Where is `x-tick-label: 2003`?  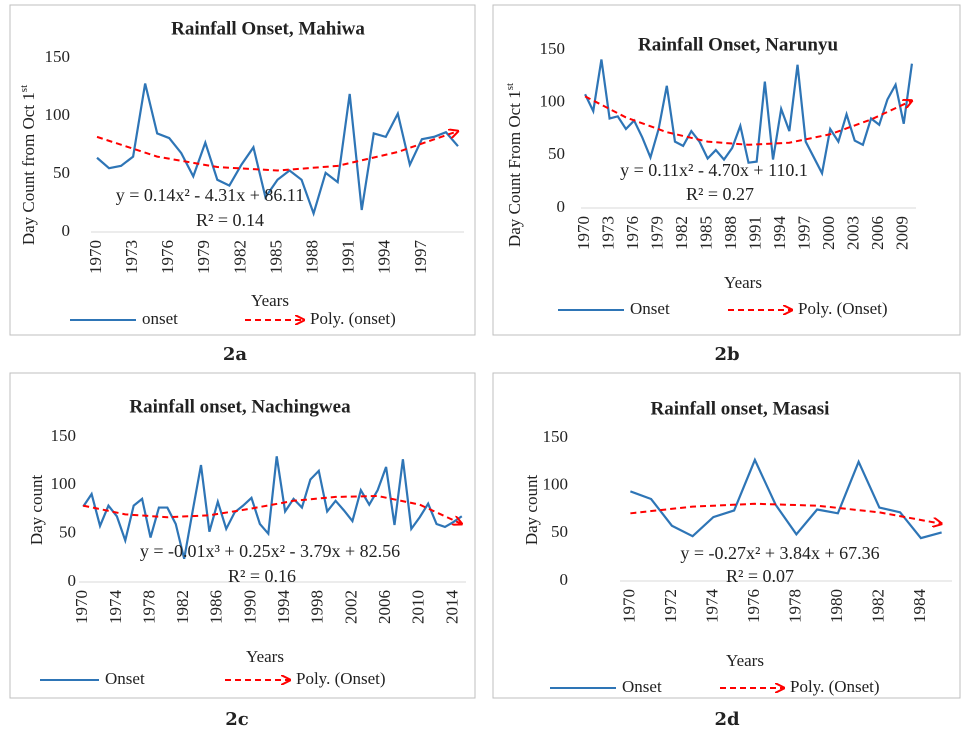
x-tick-label: 2003 is located at coordinates (853, 233).